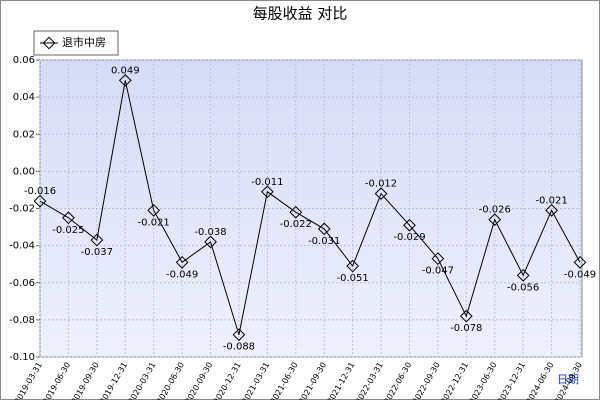  I want to click on data-label: 0.049, so click(125, 70).